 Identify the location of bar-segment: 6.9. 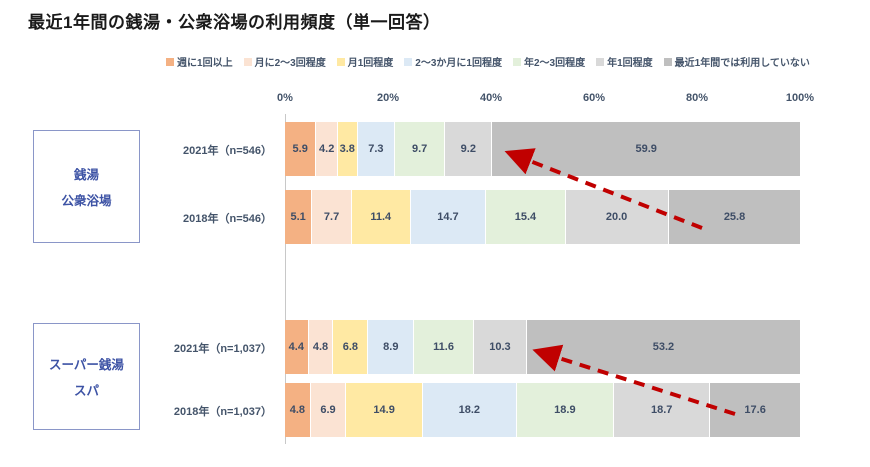
(327, 410).